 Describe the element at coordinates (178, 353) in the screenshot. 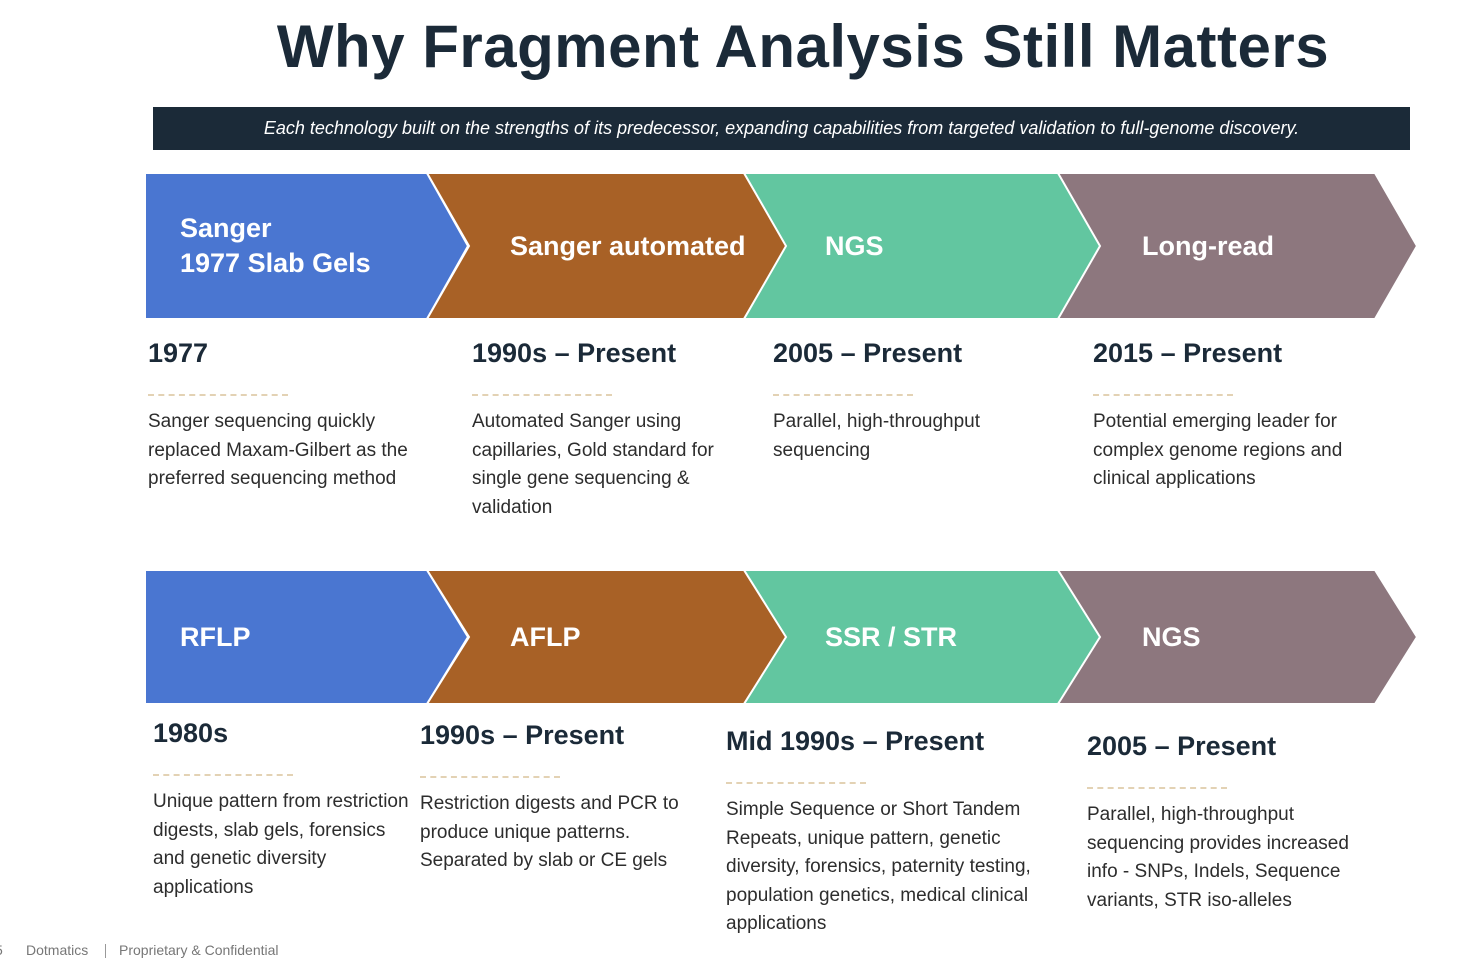

I see `stage-date: 1977` at that location.